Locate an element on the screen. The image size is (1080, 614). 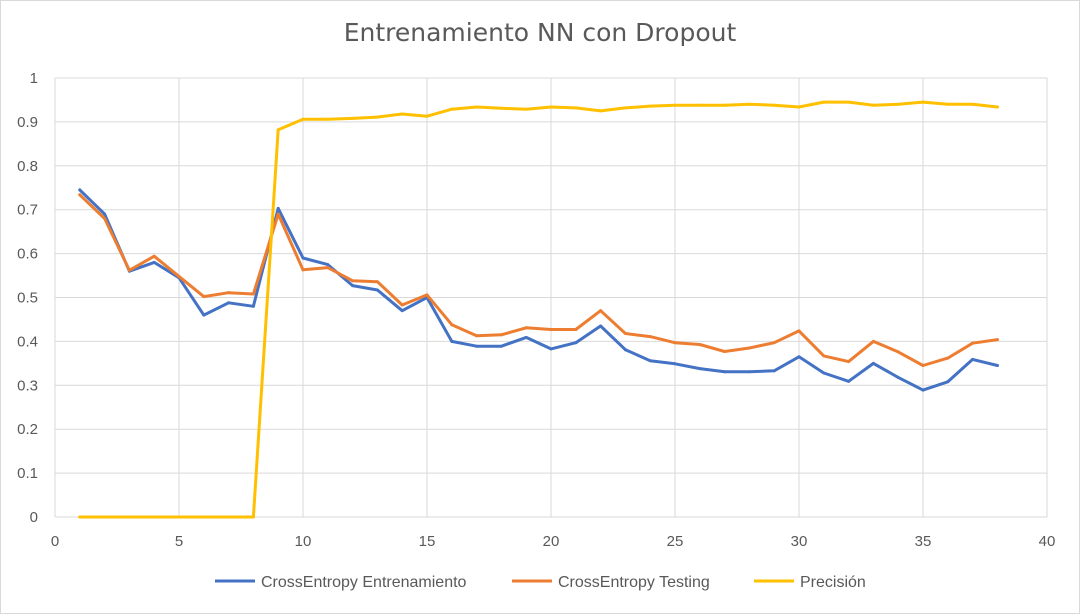
y-axis-ticks: 0 0.1 0.2 0.3 0.4 0.5 0.6 0.7 0.8 0.9 1 is located at coordinates (27, 298).